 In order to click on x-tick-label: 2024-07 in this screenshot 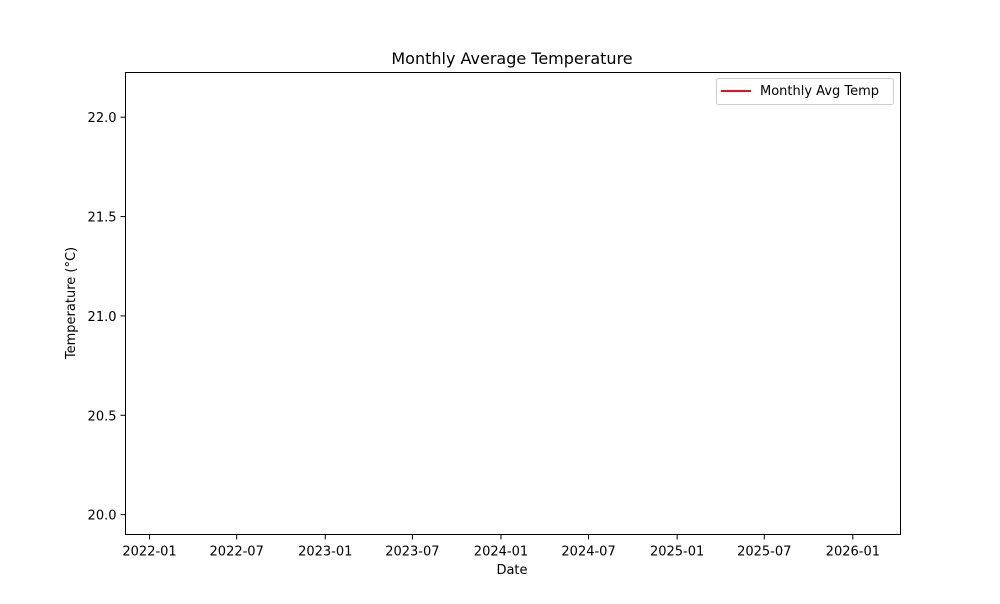, I will do `click(588, 552)`.